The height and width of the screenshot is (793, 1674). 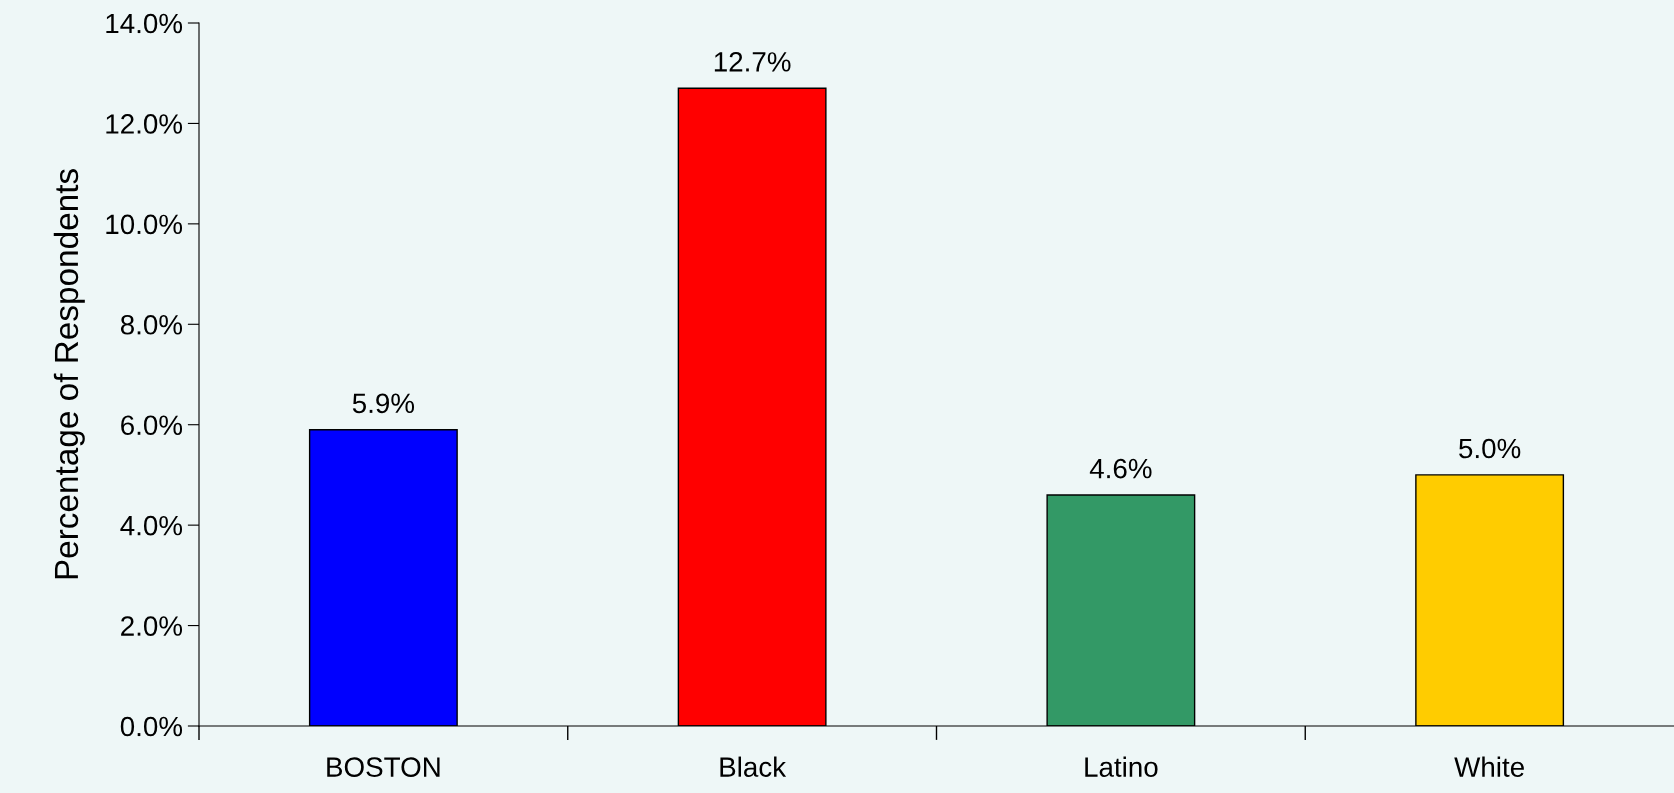 I want to click on y-tick-label: 4.0%, so click(x=151, y=525).